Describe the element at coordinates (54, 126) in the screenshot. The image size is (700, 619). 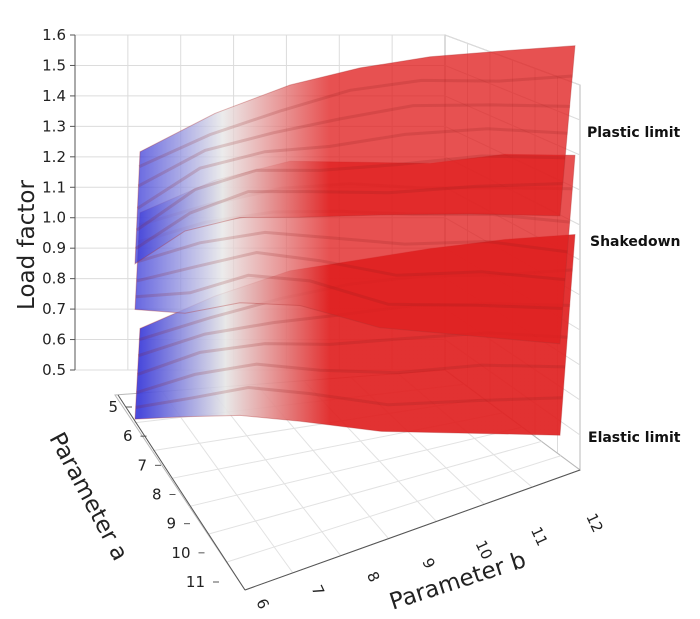
I see `z-tick-label: 1.3` at that location.